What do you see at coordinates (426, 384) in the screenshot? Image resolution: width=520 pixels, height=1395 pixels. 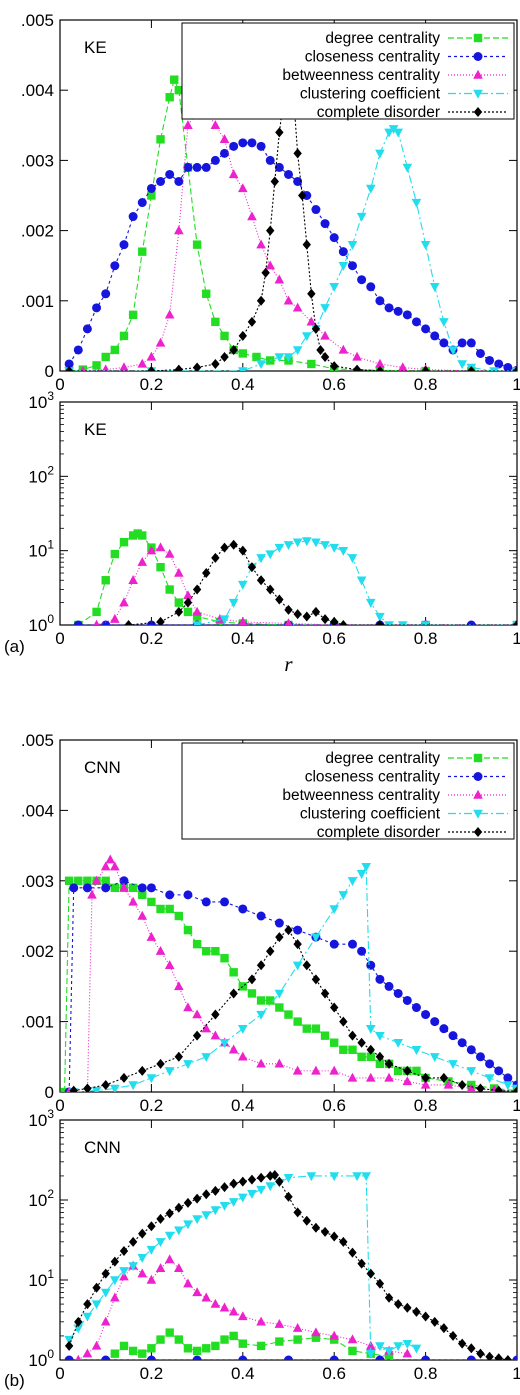 I see `x-tick-label: 0.8` at bounding box center [426, 384].